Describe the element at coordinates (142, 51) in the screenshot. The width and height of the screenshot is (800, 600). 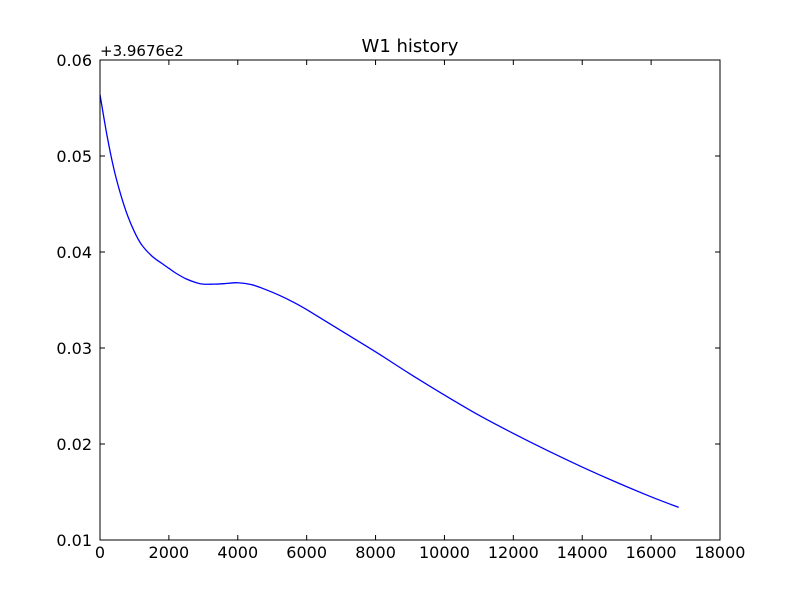
I see `y-offset-label: +3.9676e2` at that location.